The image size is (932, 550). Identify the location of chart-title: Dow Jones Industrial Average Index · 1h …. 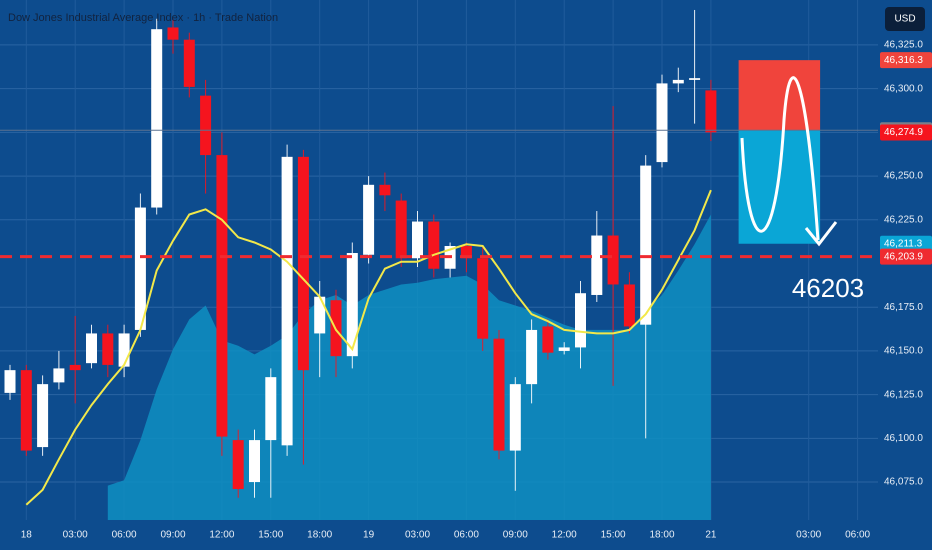
(143, 18).